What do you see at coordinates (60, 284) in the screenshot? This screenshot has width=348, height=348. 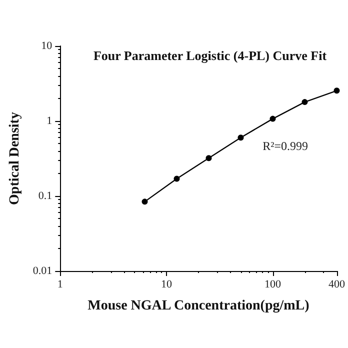 I see `x-tick-label: 1` at bounding box center [60, 284].